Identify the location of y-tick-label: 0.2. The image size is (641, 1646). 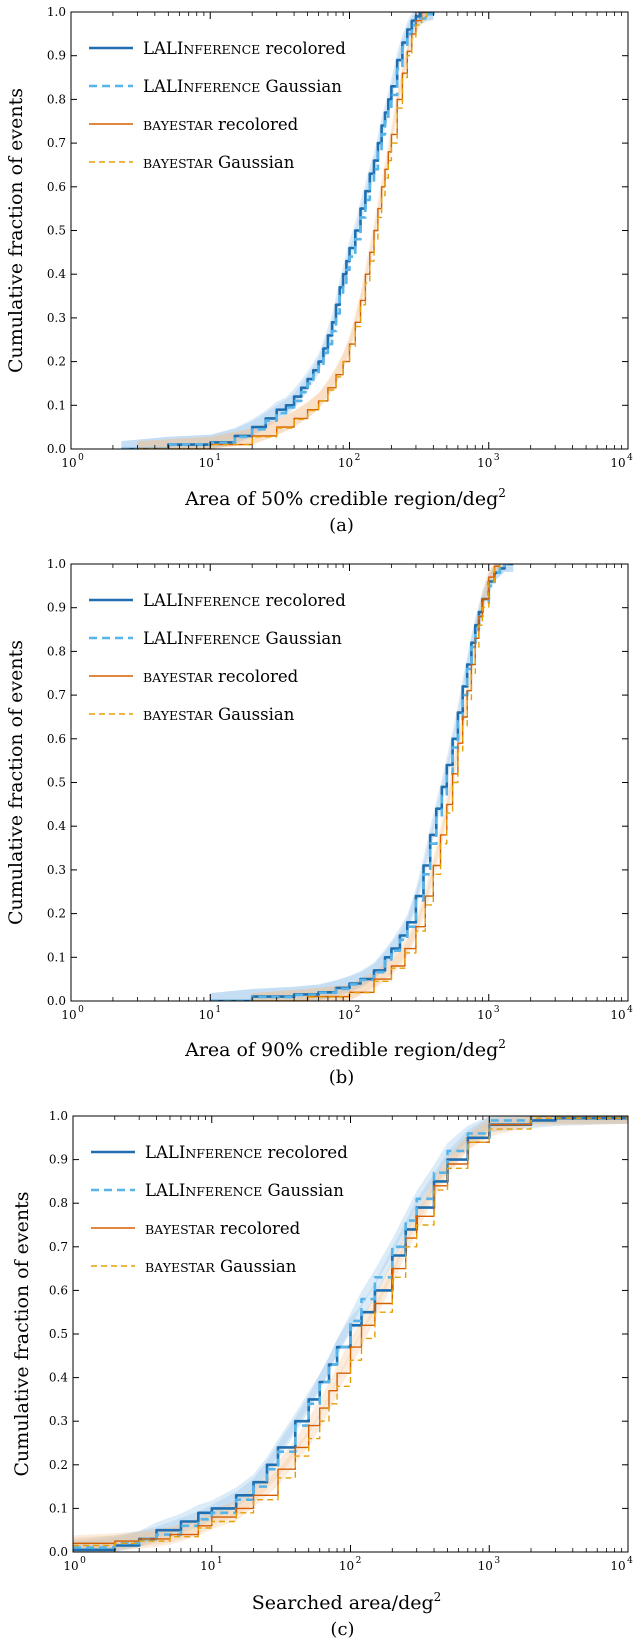
(56, 914).